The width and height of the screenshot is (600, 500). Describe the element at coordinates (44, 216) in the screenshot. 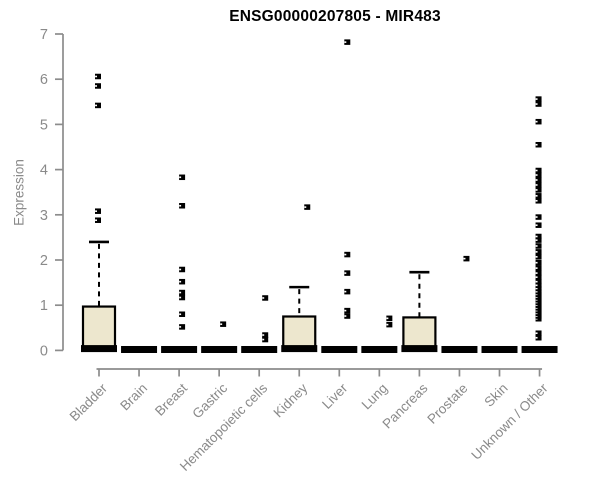

I see `y-tick-label: 3` at that location.